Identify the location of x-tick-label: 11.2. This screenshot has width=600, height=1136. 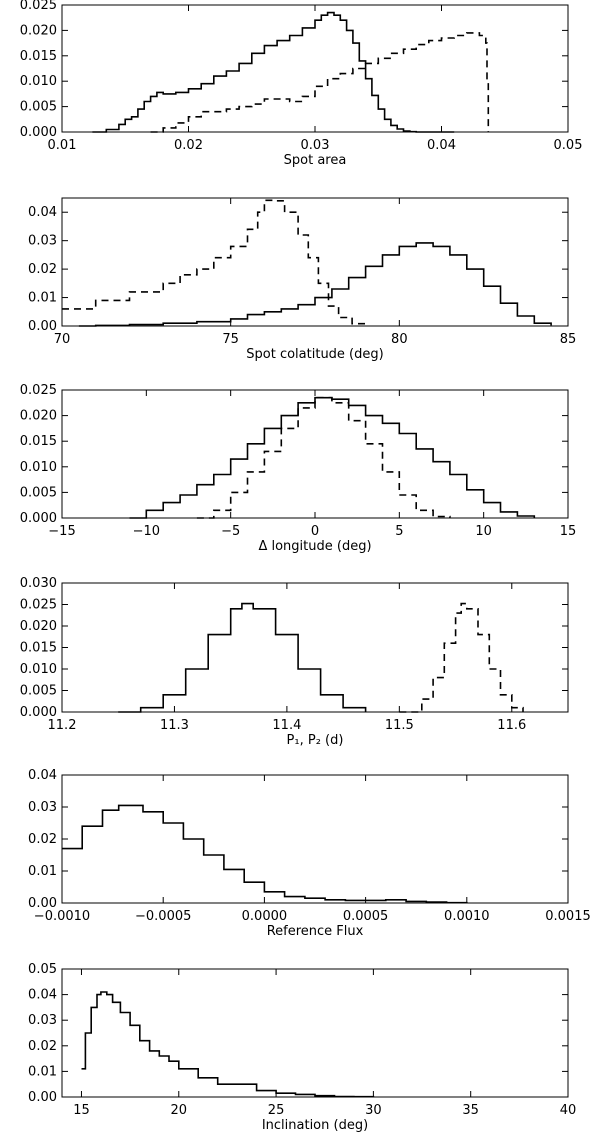
(62, 725).